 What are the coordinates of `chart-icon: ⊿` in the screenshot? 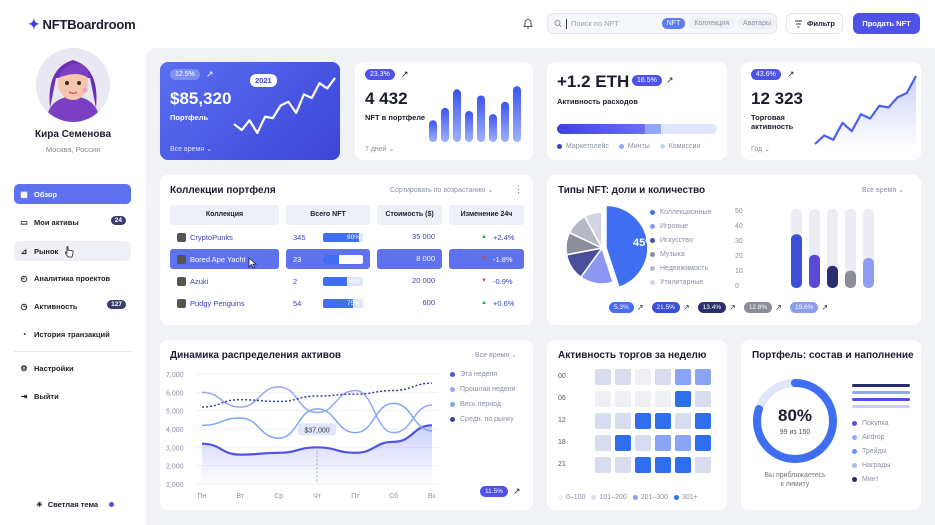 It's located at (24, 251).